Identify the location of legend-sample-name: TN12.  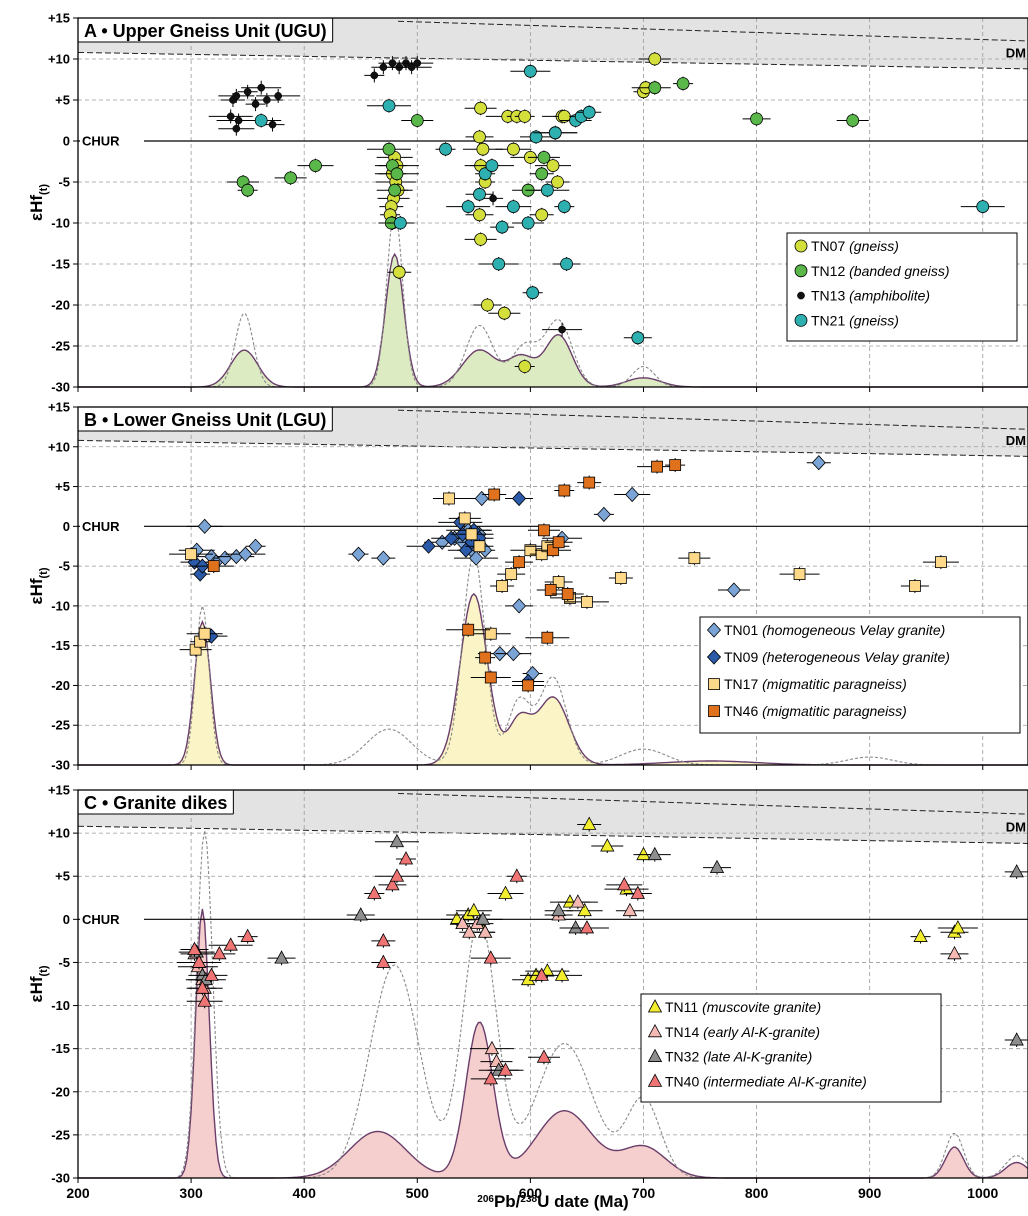
(830, 271).